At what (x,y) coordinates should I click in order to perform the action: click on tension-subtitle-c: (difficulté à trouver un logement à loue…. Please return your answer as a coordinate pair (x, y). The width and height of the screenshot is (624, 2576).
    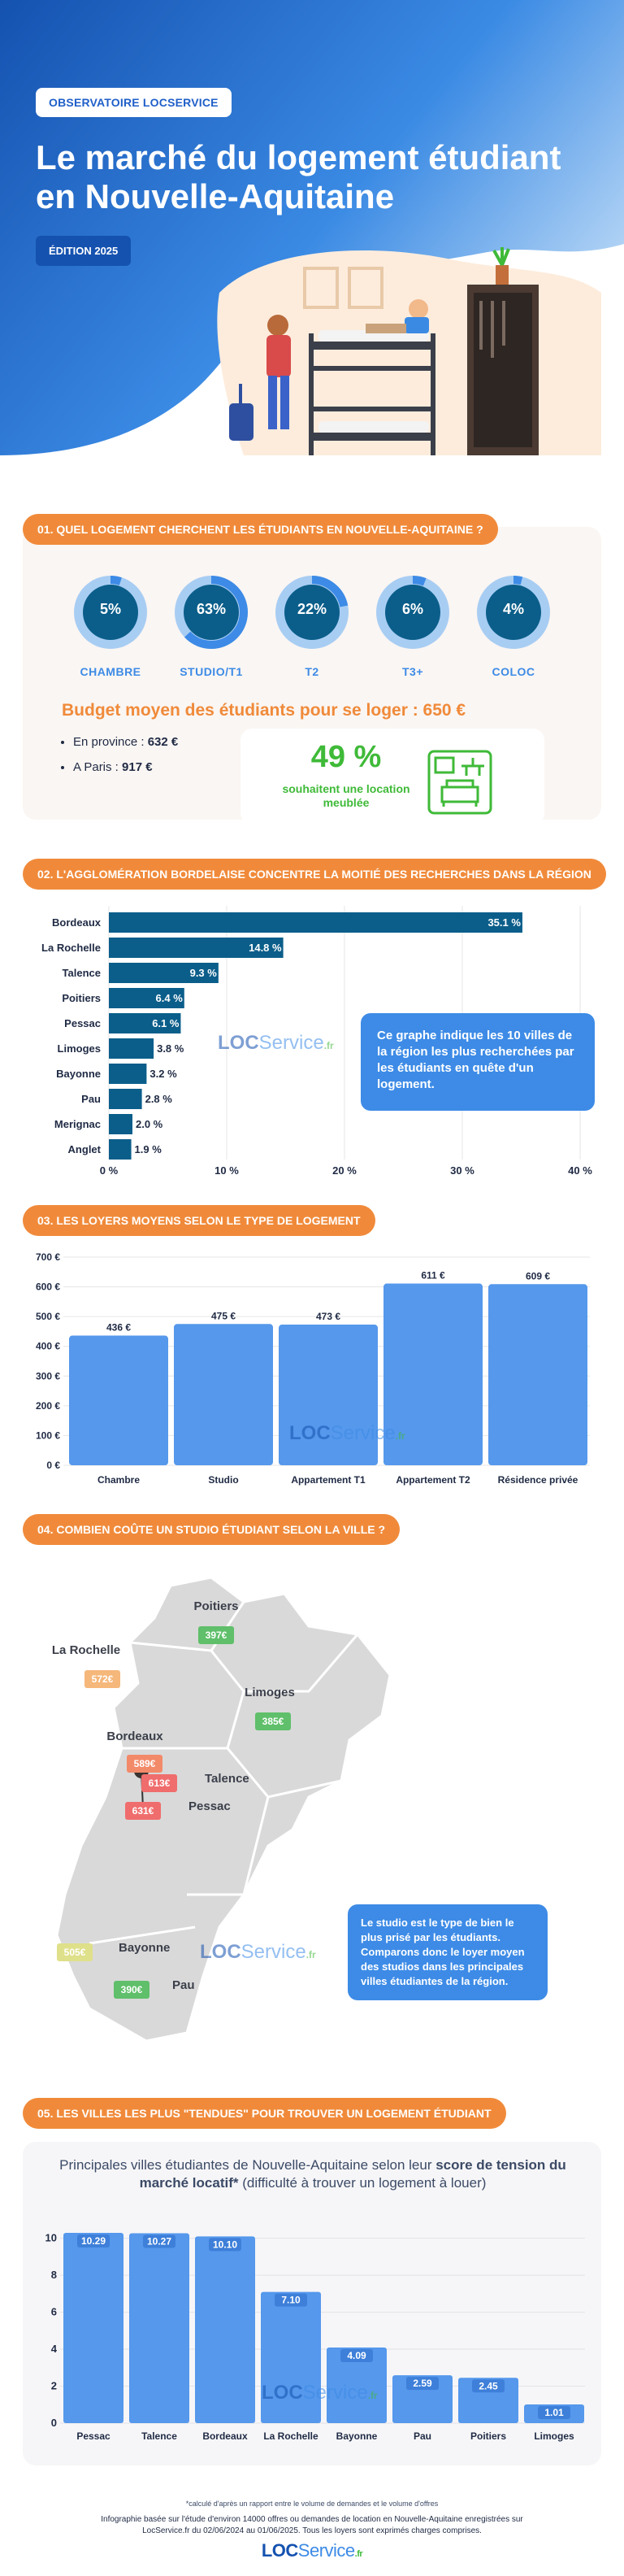
    Looking at the image, I should click on (362, 2183).